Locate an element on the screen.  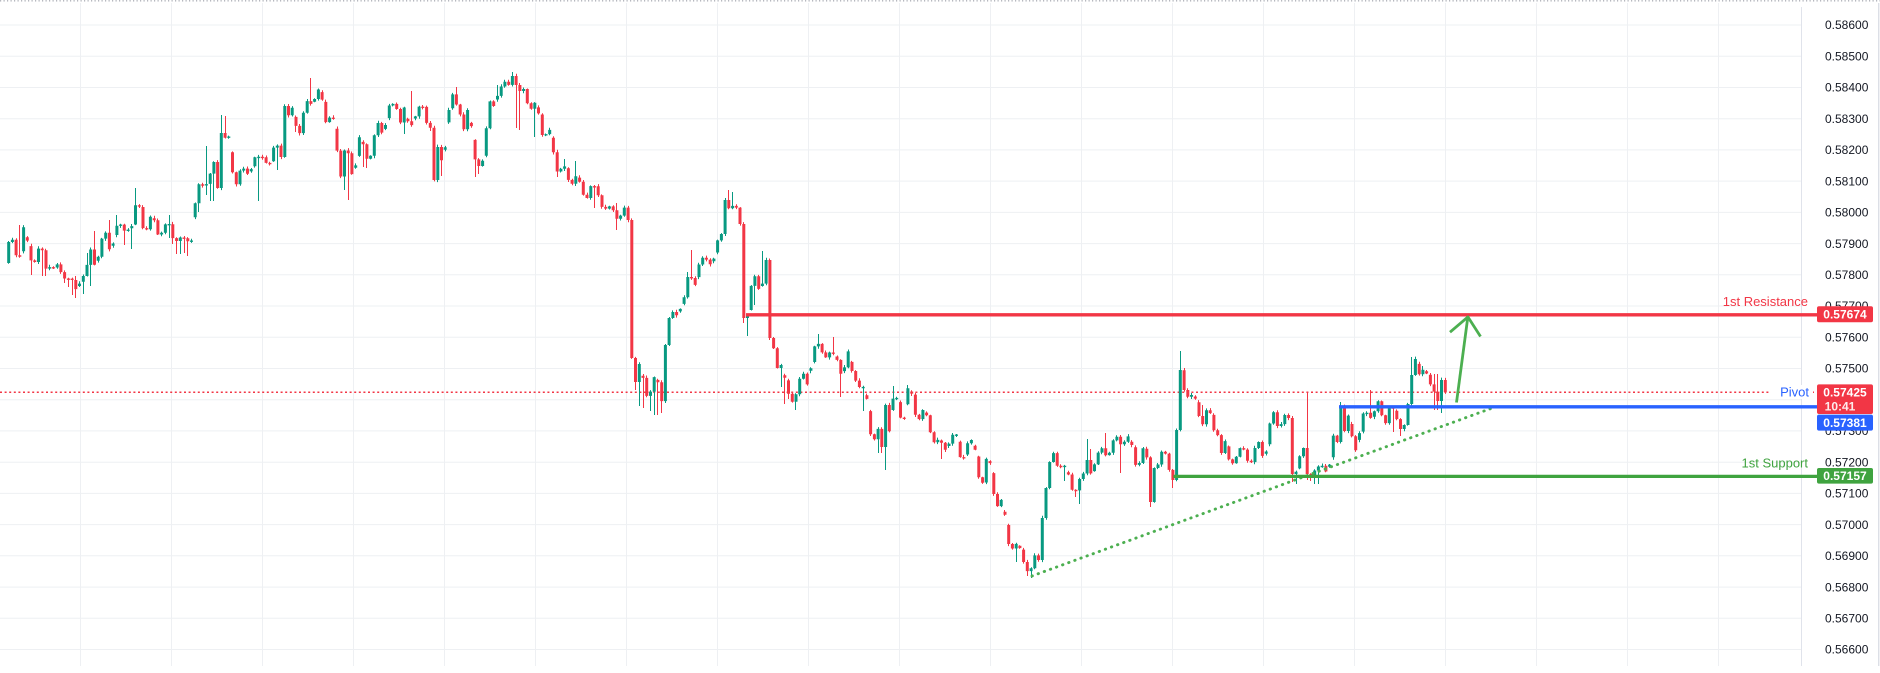
svg-text: 0.58300 is located at coordinates (1847, 119).